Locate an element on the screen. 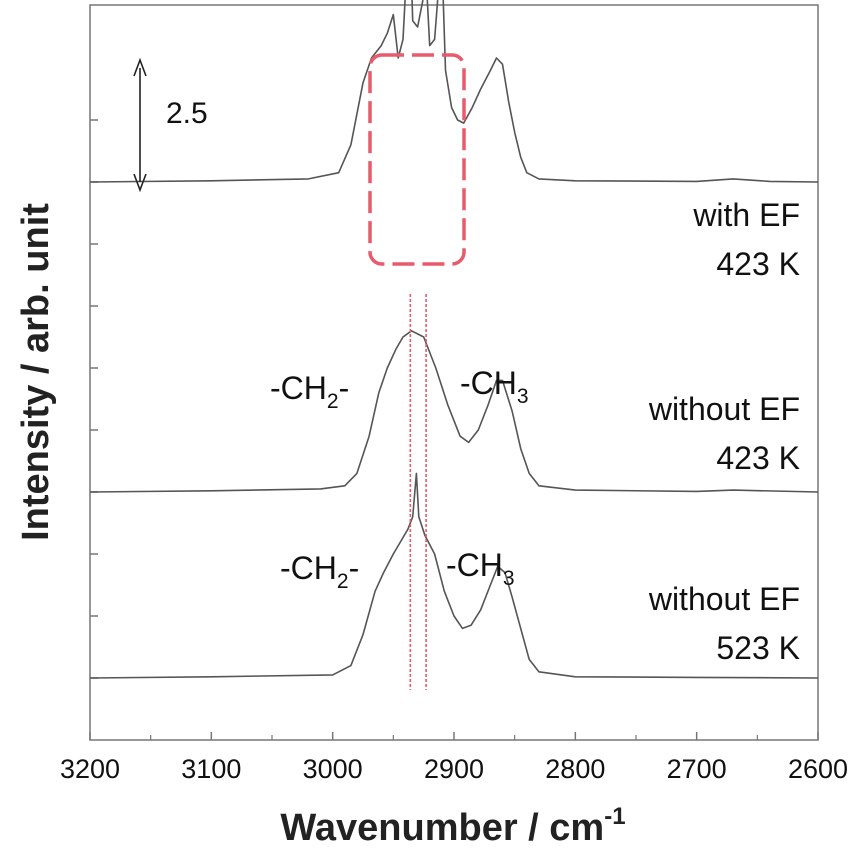  scale-bar: 2.5 is located at coordinates (170, 125).